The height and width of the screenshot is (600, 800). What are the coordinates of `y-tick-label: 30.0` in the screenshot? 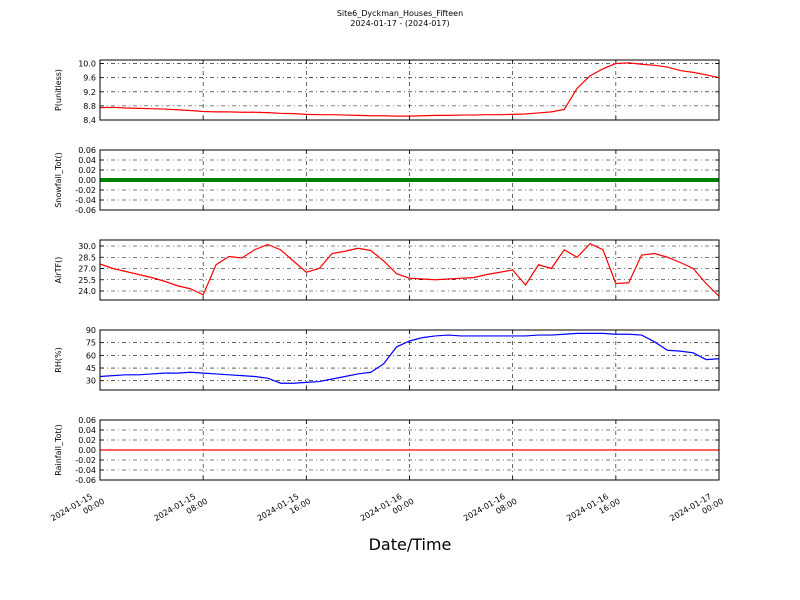 It's located at (87, 246).